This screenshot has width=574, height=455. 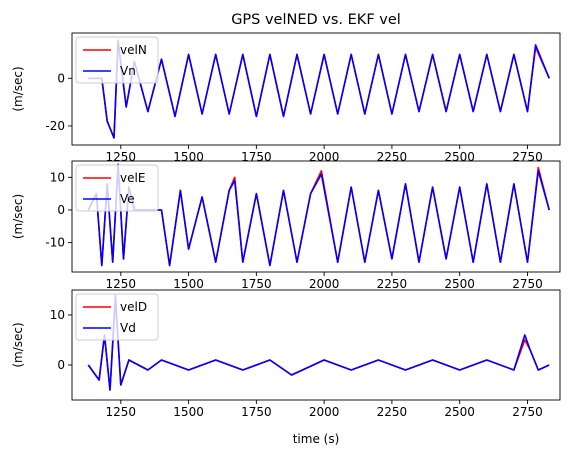 What do you see at coordinates (55, 126) in the screenshot?
I see `y-tick-label: -20` at bounding box center [55, 126].